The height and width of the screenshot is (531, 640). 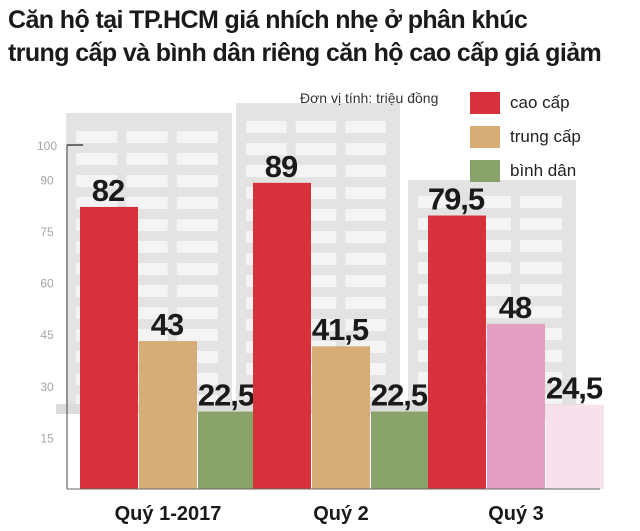 I want to click on x-tick-label: Quý 1-2017, so click(x=168, y=514).